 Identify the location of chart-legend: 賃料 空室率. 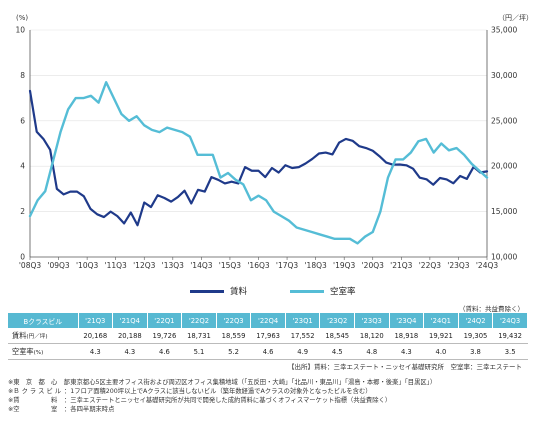
(268, 292).